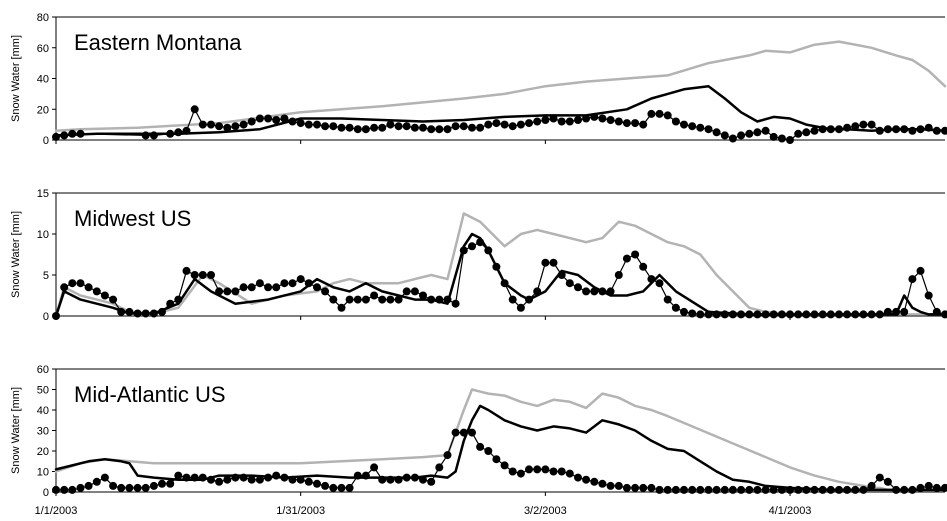  Describe the element at coordinates (300, 511) in the screenshot. I see `x-tick-label: 1/31/2003` at that location.